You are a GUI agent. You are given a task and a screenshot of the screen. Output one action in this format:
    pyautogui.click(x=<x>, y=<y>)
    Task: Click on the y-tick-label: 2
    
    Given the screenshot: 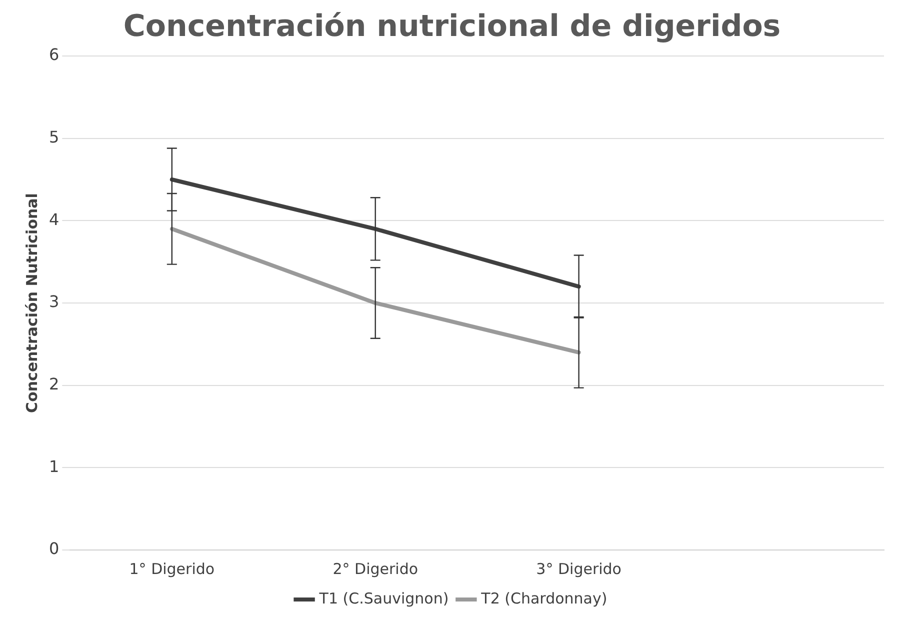 What is the action you would take?
    pyautogui.click(x=54, y=384)
    